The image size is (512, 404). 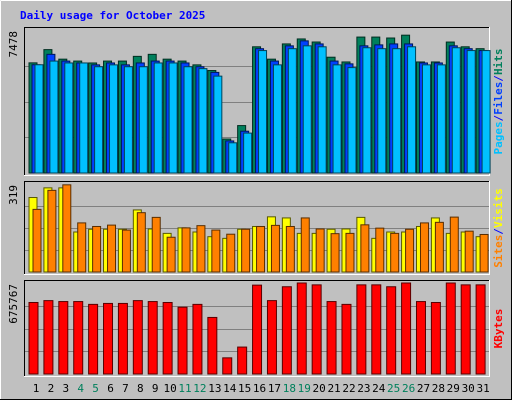 I want to click on x-tick-label: 30, so click(x=468, y=388).